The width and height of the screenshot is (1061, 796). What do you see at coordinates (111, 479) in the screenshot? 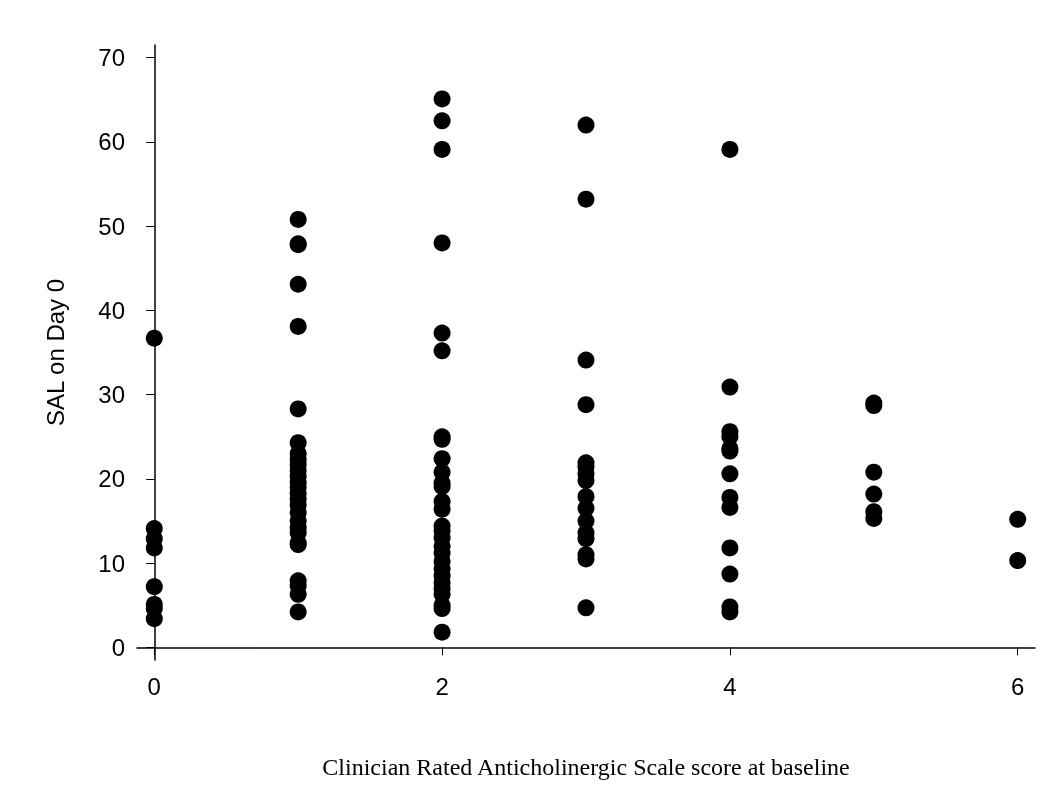
I see `y-tick-label: 20` at bounding box center [111, 479].